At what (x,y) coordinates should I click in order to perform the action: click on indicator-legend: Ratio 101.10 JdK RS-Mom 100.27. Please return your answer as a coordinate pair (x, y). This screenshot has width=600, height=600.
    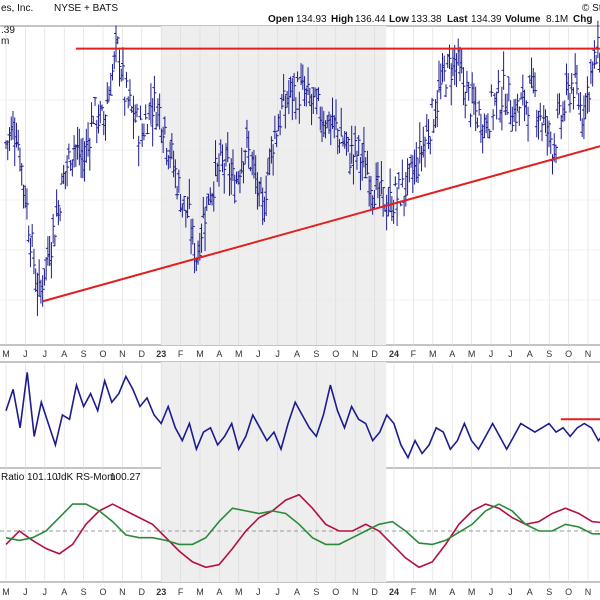
    Looking at the image, I should click on (71, 477).